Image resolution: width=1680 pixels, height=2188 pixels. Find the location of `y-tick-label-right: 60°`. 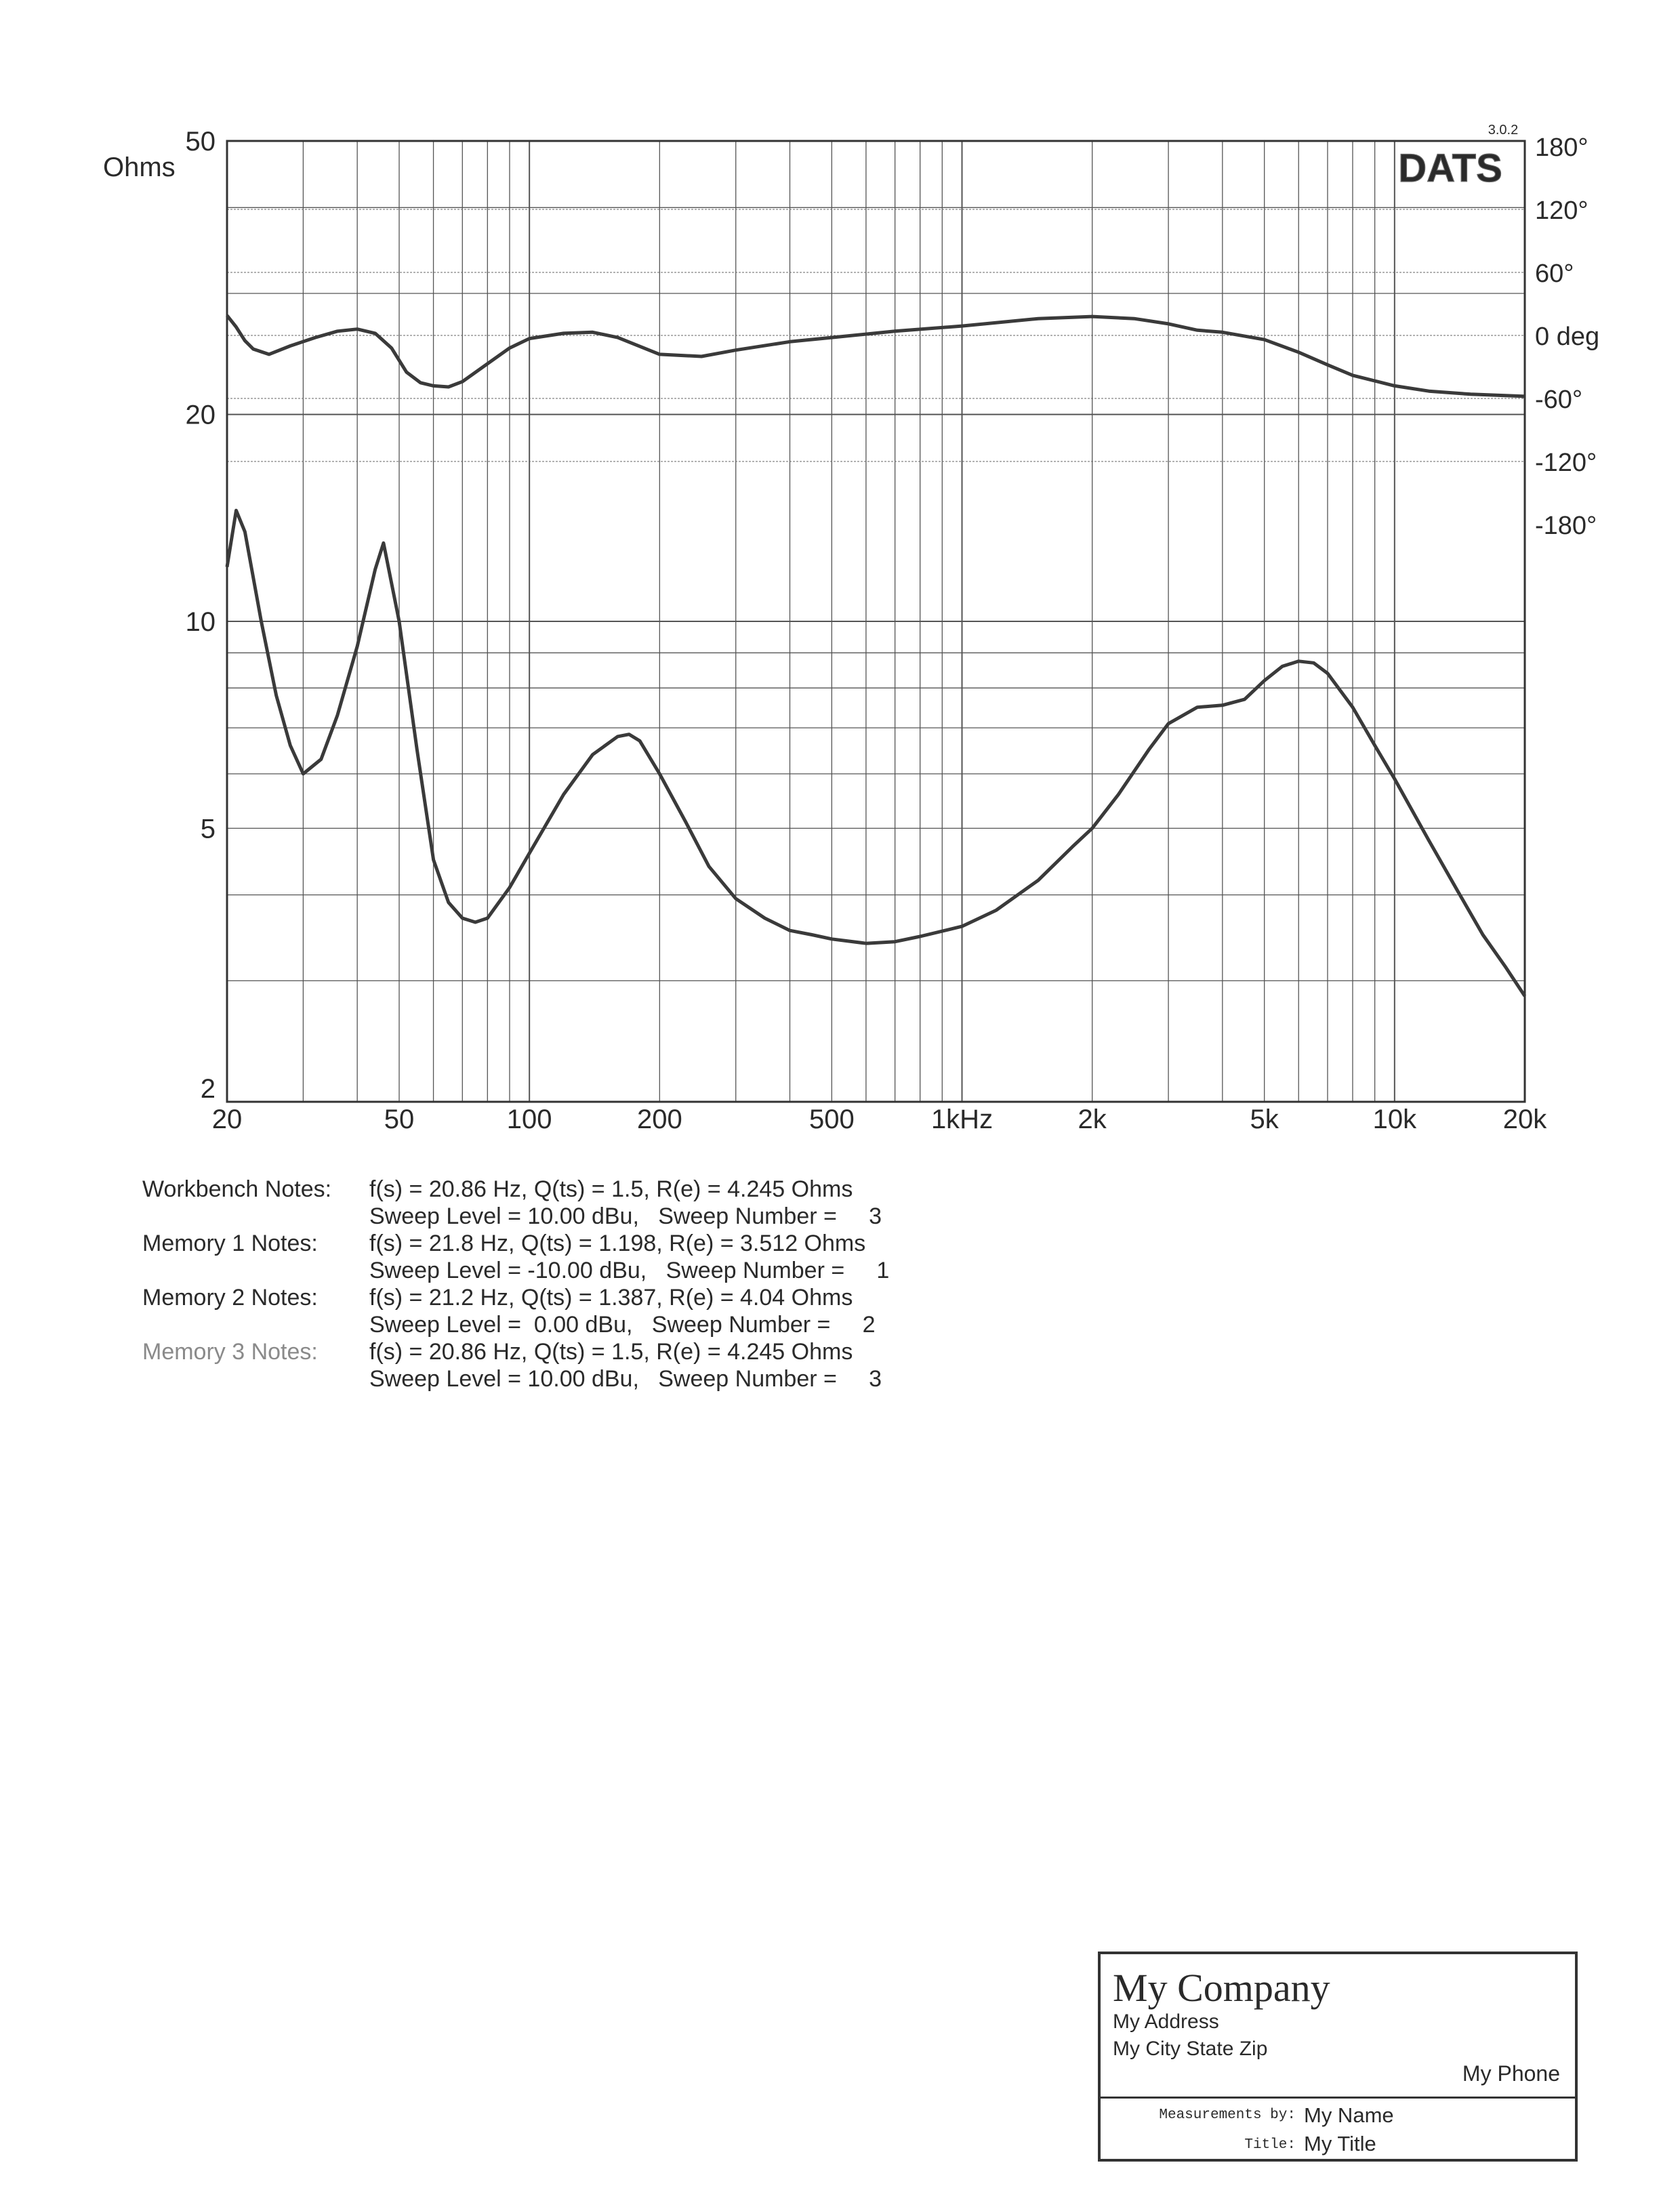

y-tick-label-right: 60° is located at coordinates (1554, 274).